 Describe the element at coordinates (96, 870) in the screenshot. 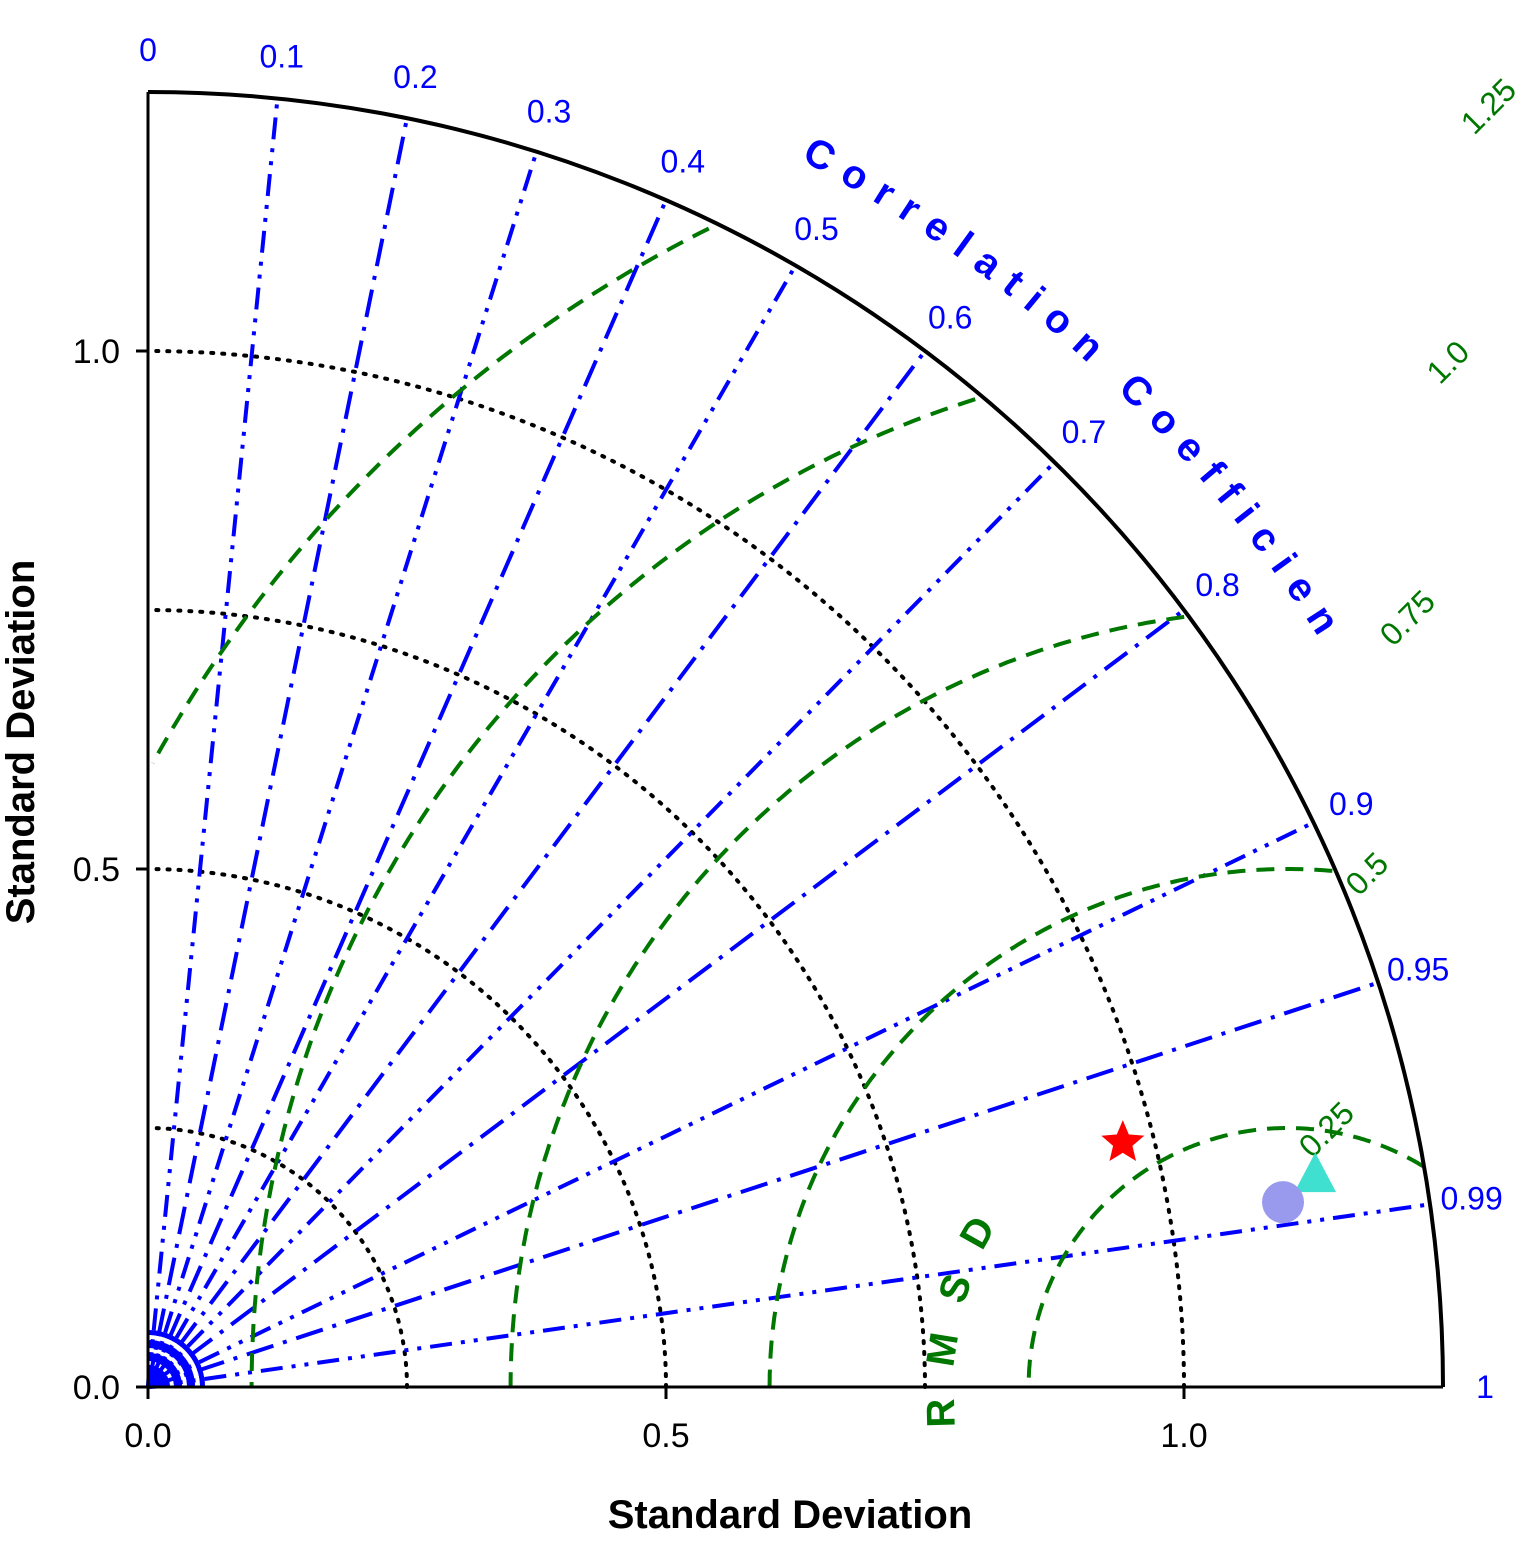

I see `y-tick-label: 0.5` at that location.